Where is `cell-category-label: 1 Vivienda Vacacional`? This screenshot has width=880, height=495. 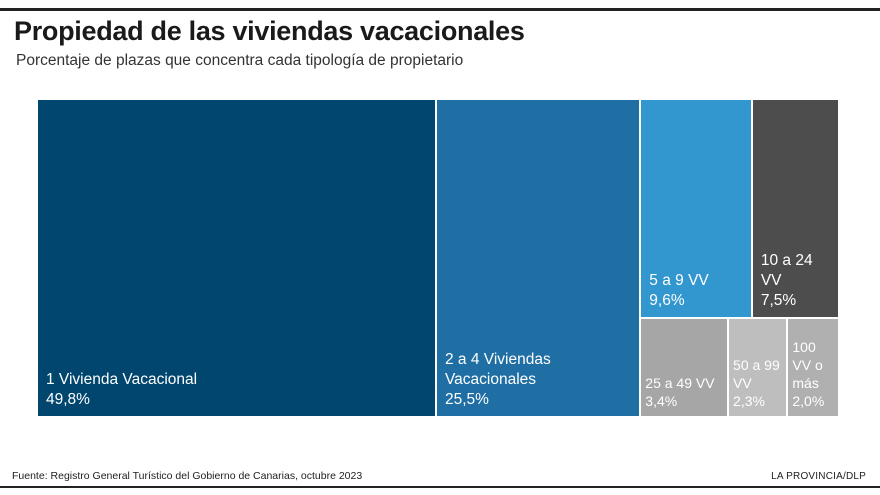 cell-category-label: 1 Vivienda Vacacional is located at coordinates (122, 379).